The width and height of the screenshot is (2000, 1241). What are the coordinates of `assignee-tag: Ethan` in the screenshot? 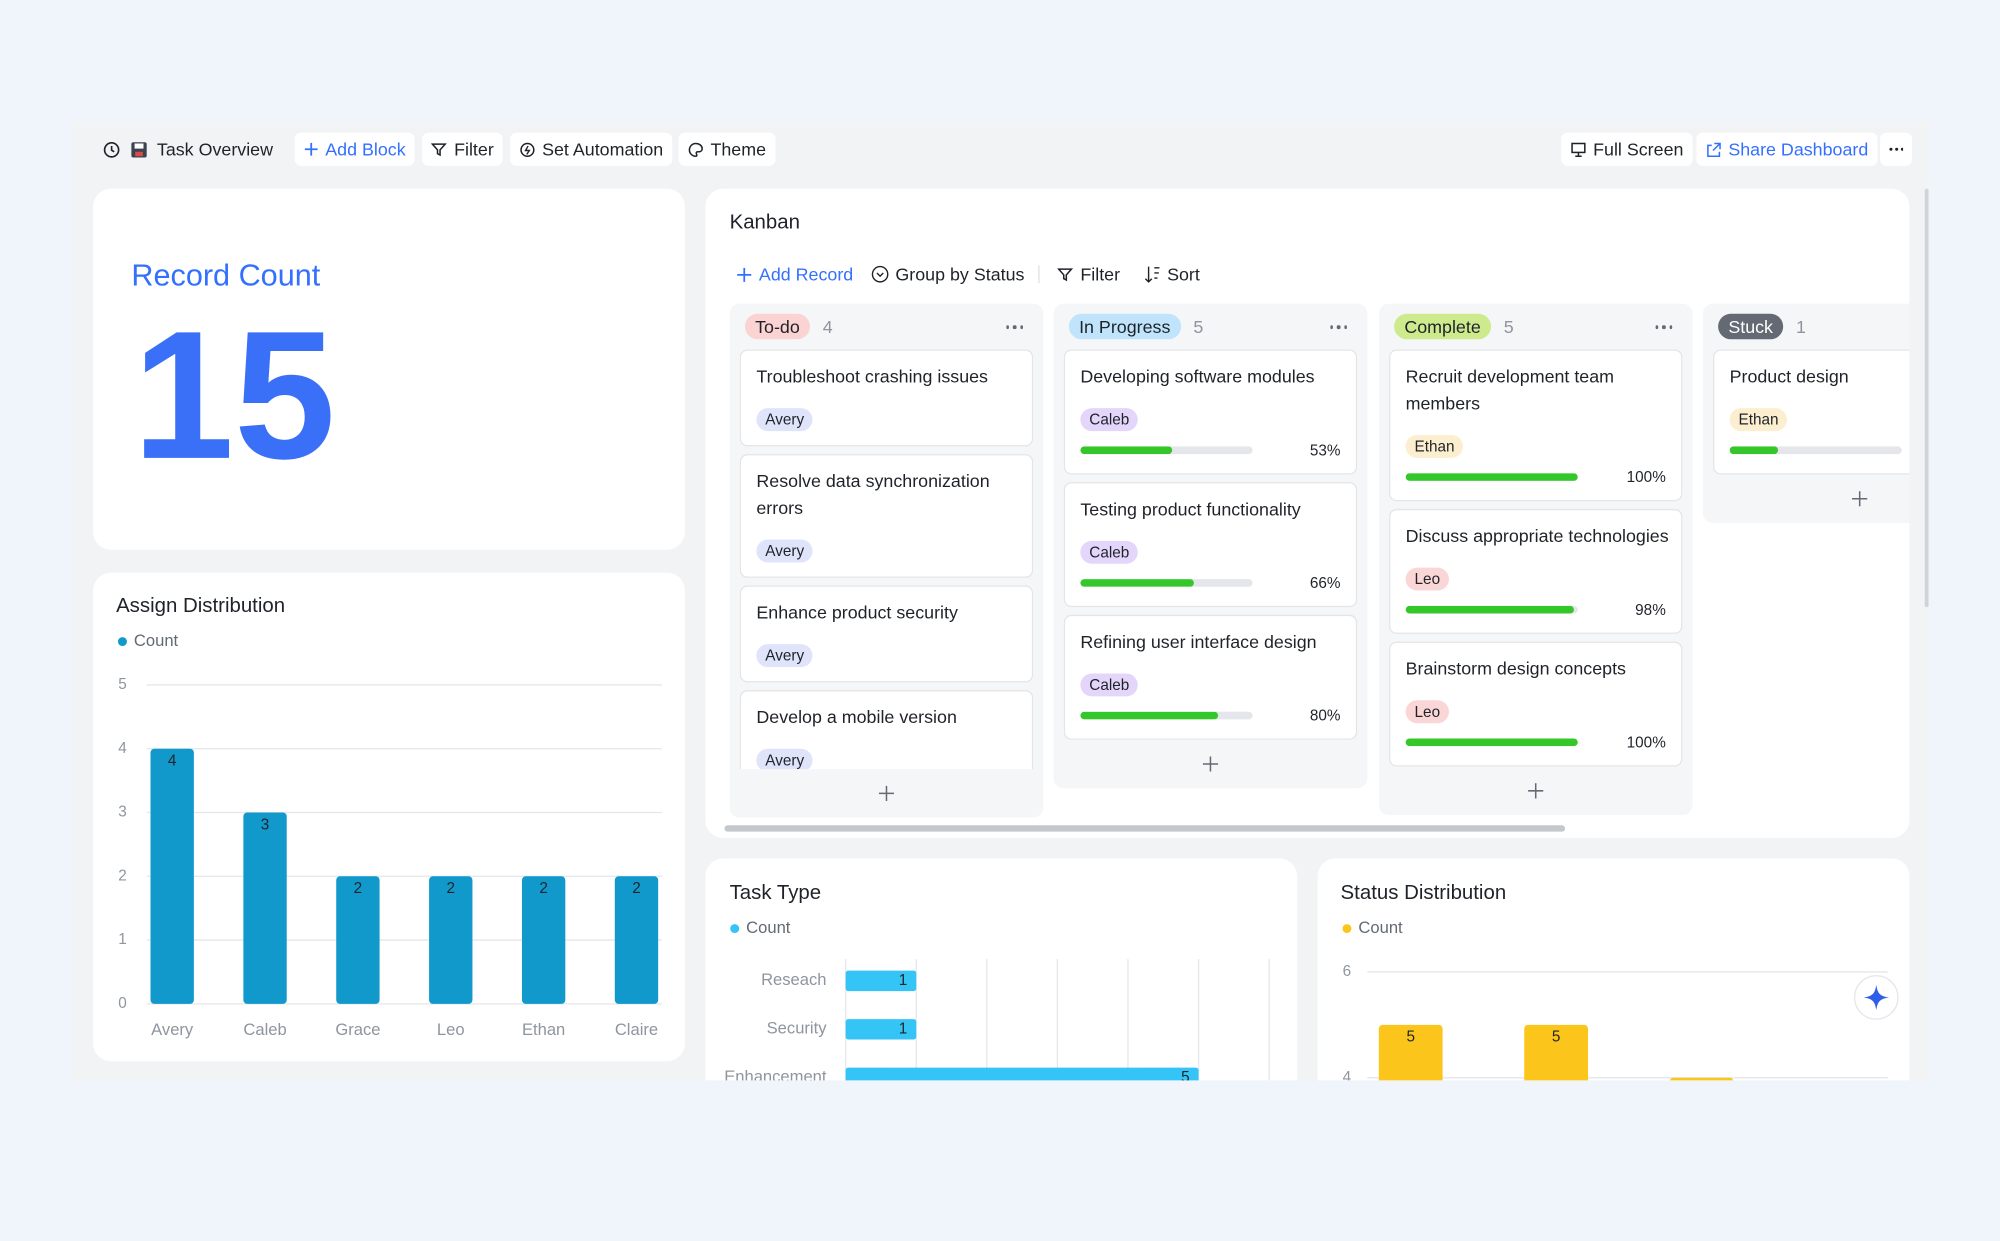 It's located at (1758, 420).